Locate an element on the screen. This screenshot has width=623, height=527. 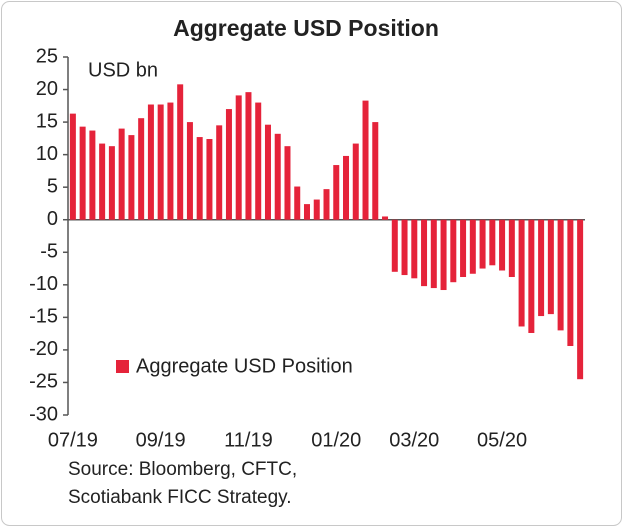
y-tick-label: 15 is located at coordinates (47, 121).